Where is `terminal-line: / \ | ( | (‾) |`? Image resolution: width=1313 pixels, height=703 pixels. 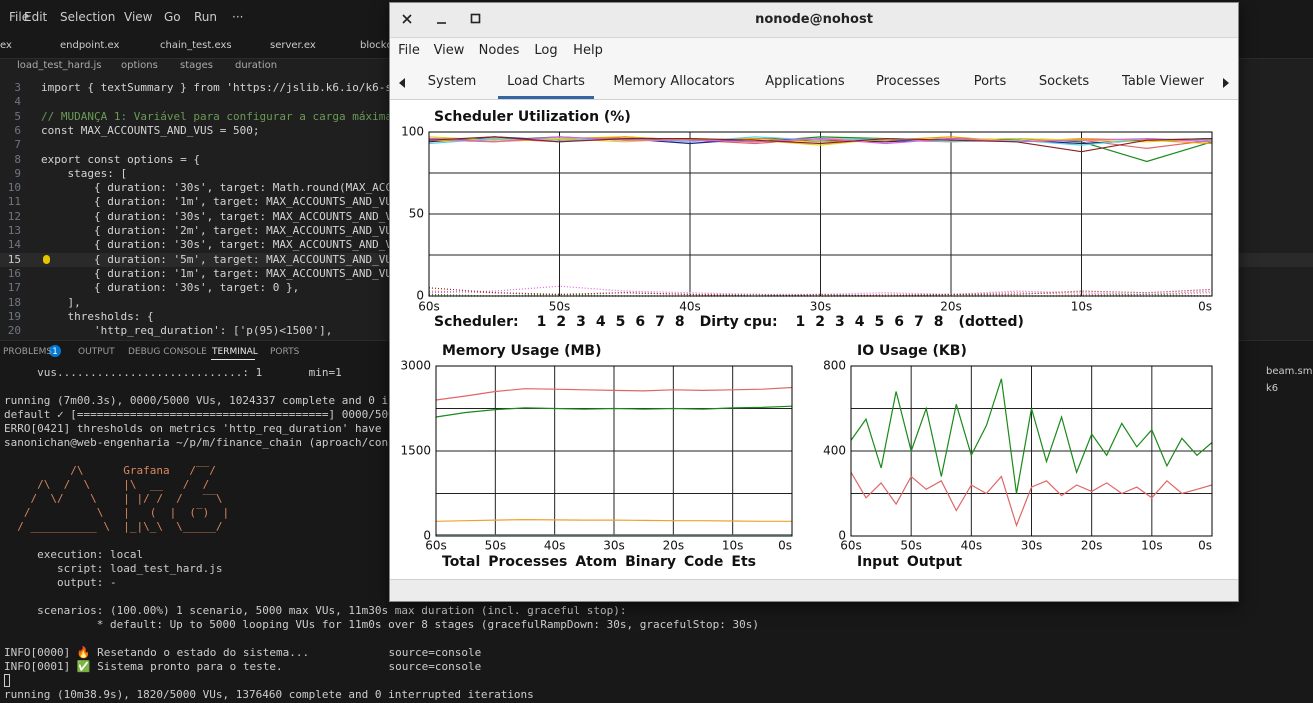
terminal-line: / \ | ( | (‾) | is located at coordinates (117, 512).